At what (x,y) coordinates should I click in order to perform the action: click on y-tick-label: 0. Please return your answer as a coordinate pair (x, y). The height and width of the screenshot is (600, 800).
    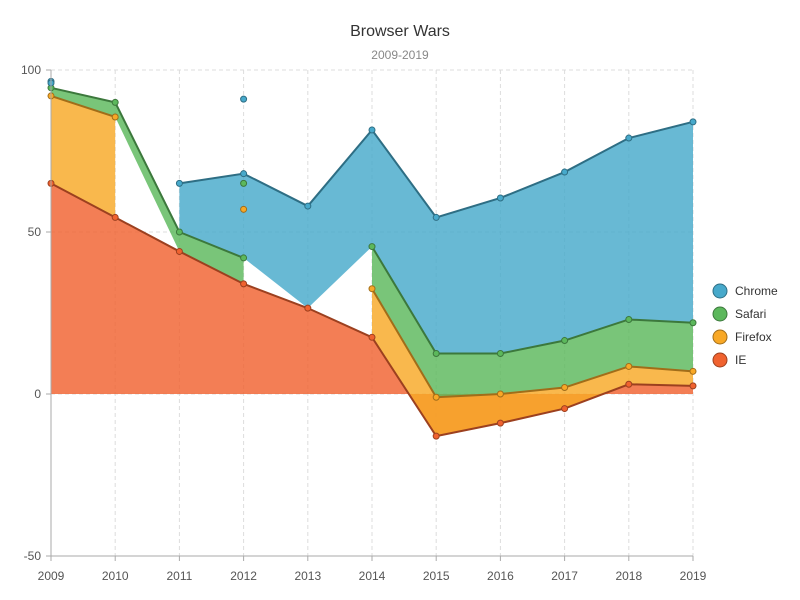
    Looking at the image, I should click on (37, 394).